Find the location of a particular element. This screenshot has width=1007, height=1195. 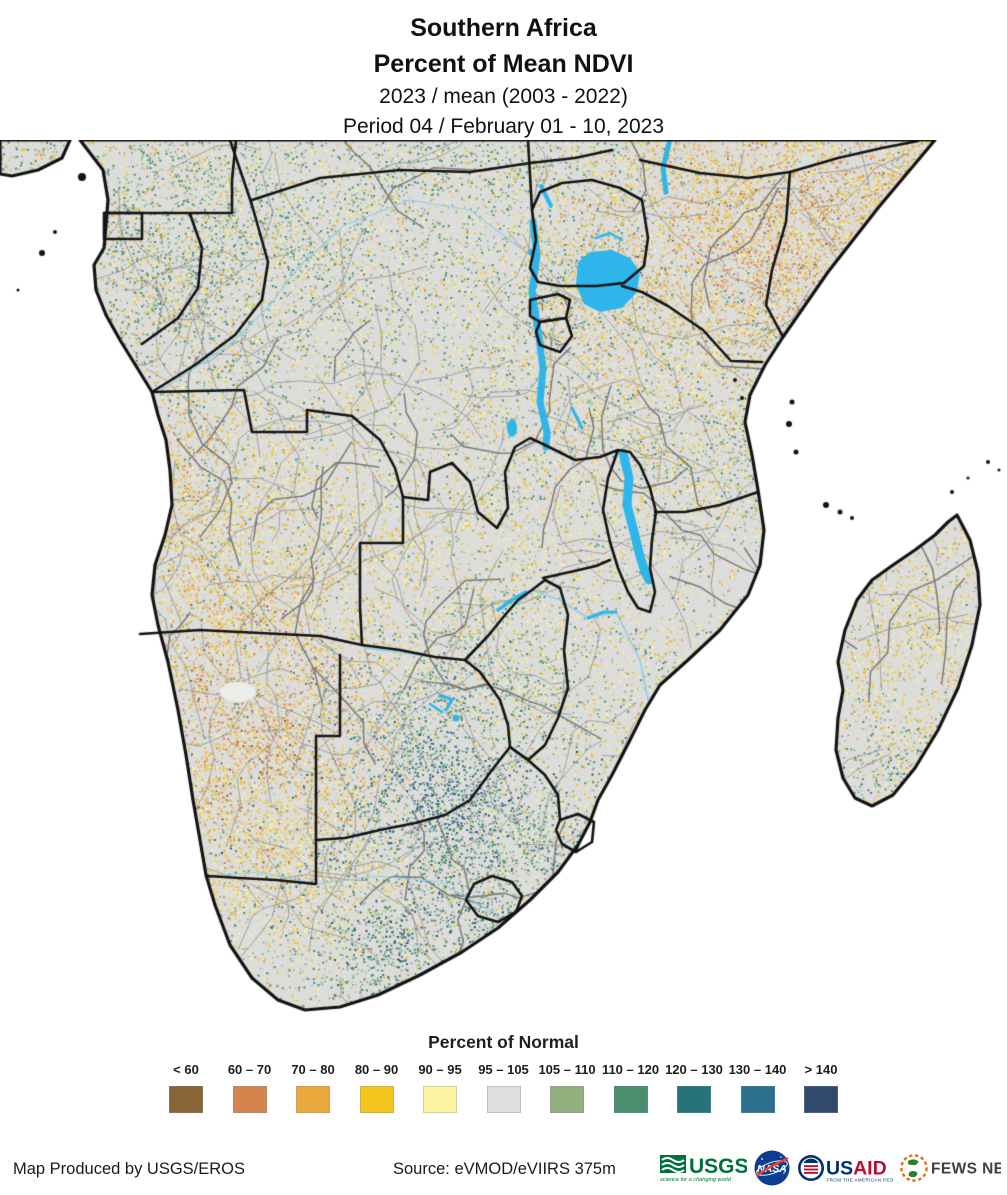

legend-item: 120 – 130 is located at coordinates (694, 1087).